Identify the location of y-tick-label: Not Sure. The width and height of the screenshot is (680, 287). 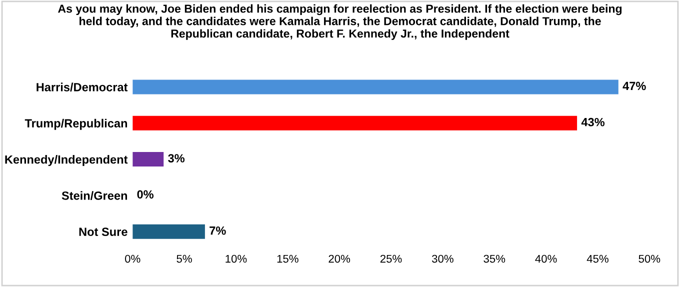
(103, 232).